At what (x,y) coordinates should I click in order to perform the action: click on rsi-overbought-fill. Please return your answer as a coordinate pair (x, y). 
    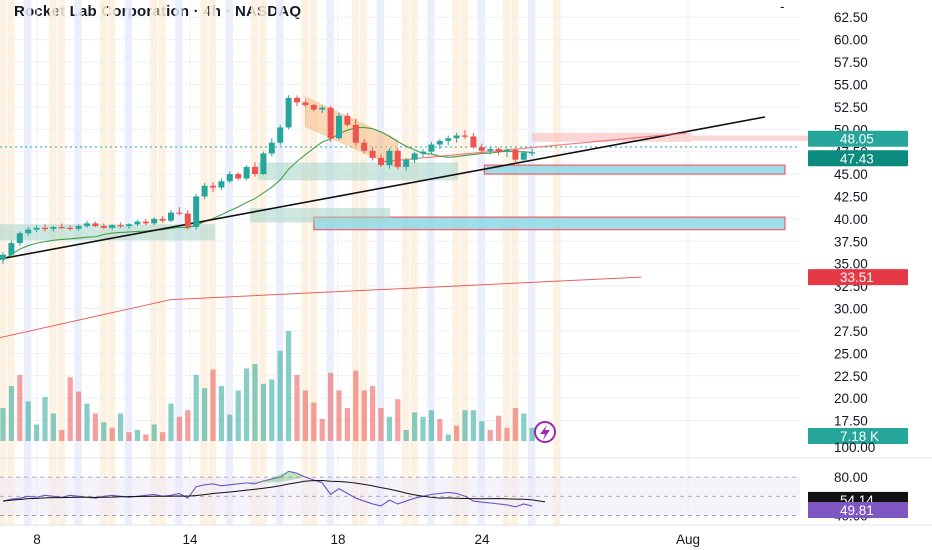
    Looking at the image, I should click on (267, 477).